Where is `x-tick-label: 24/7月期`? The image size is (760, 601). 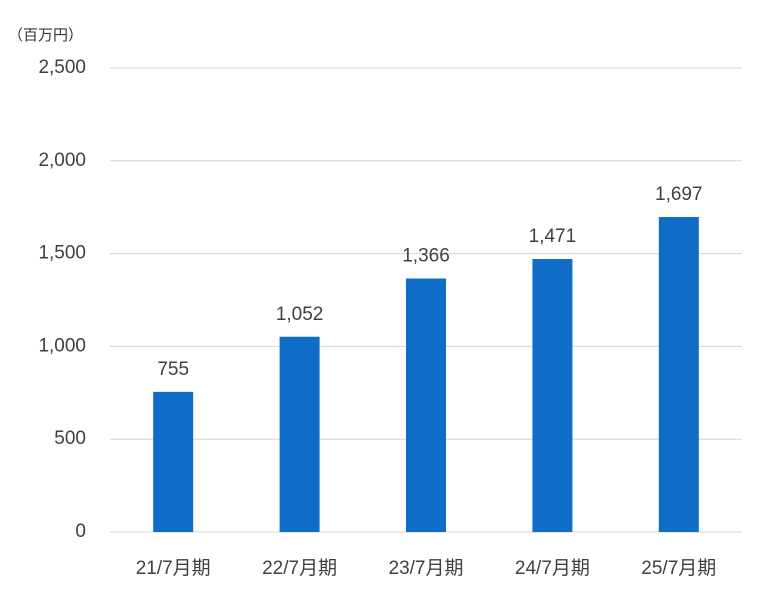
x-tick-label: 24/7月期 is located at coordinates (552, 568).